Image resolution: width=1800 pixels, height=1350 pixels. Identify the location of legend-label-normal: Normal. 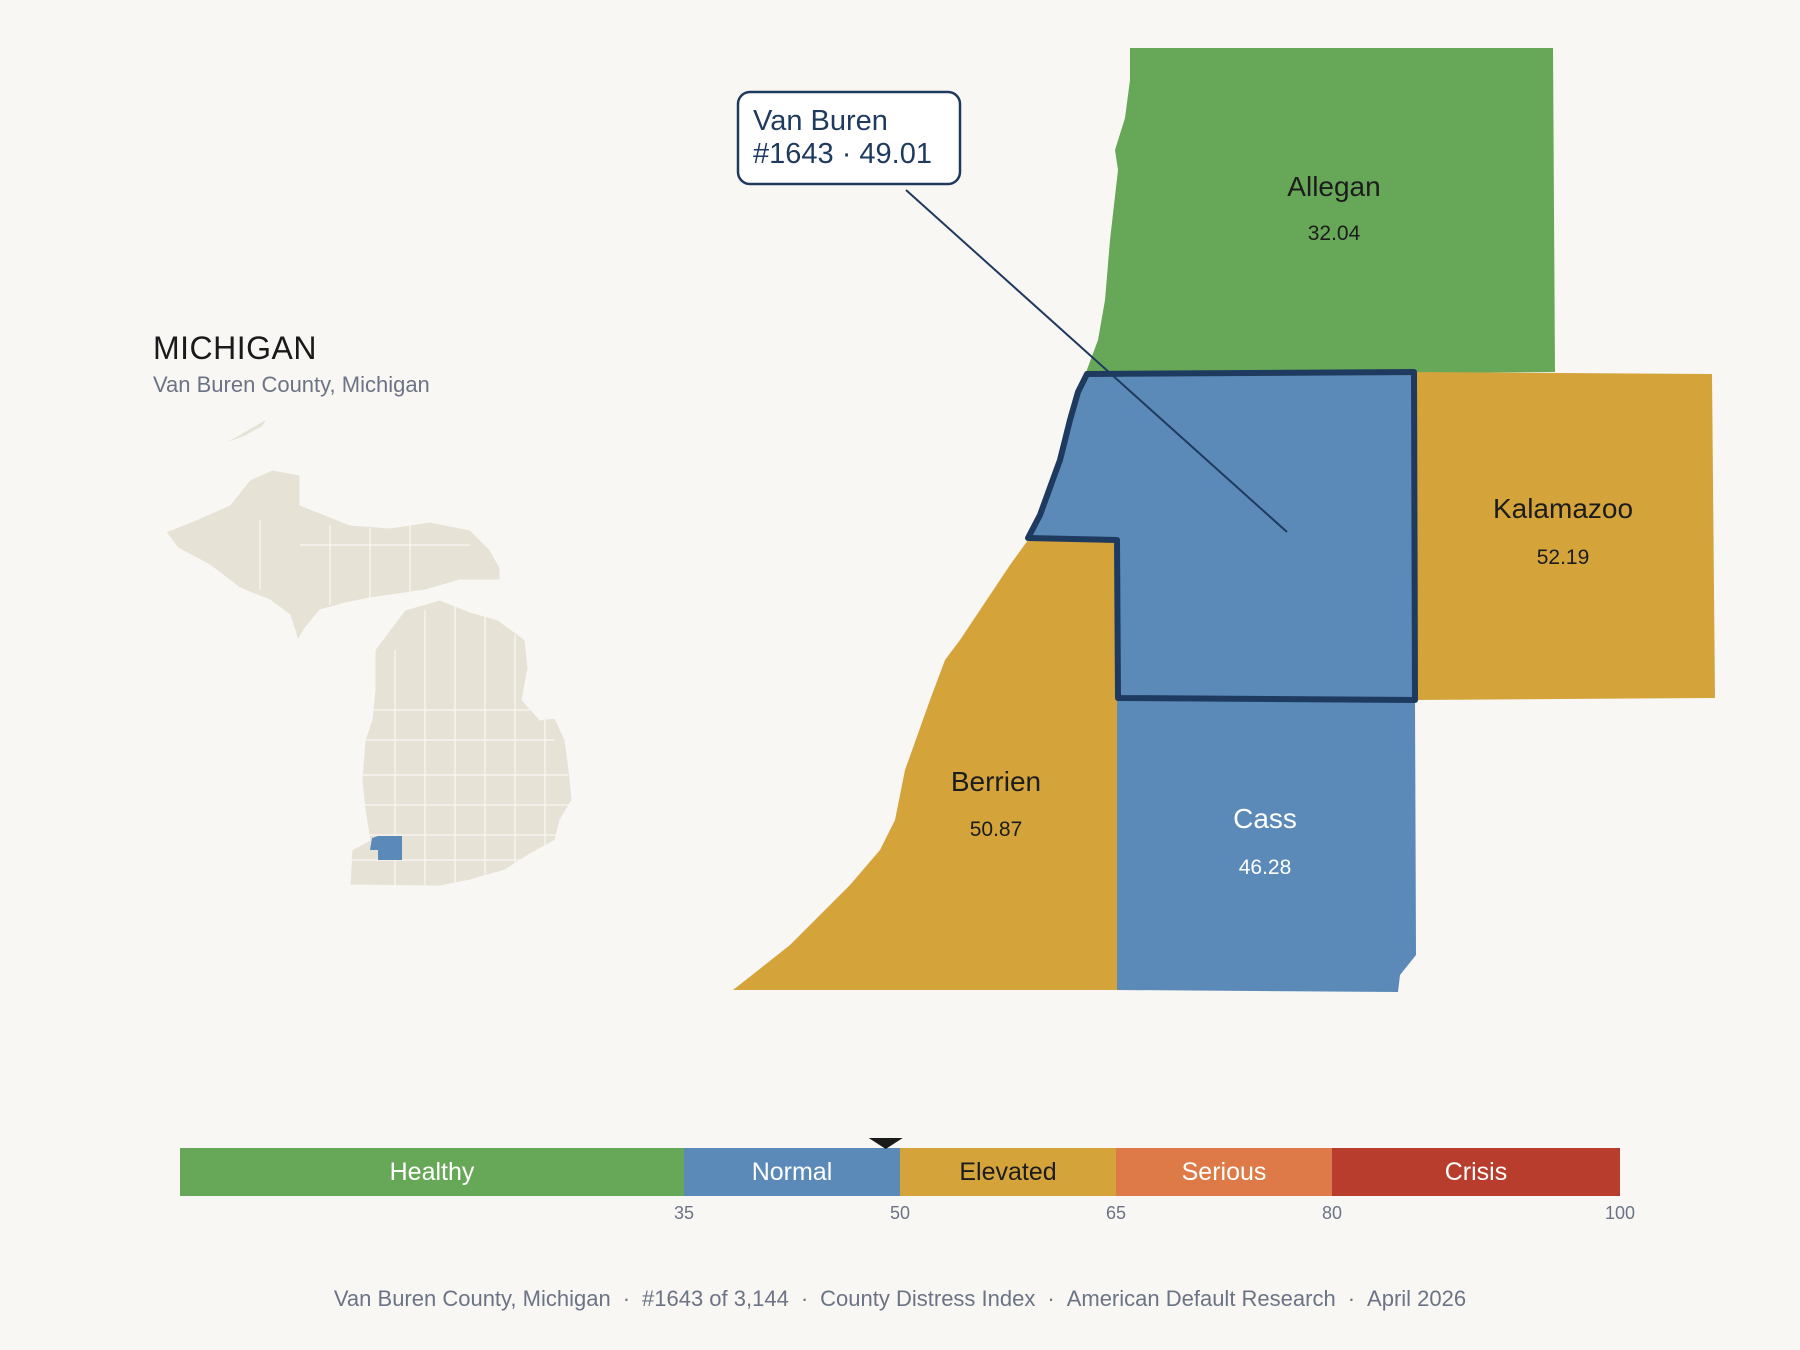
(792, 1172).